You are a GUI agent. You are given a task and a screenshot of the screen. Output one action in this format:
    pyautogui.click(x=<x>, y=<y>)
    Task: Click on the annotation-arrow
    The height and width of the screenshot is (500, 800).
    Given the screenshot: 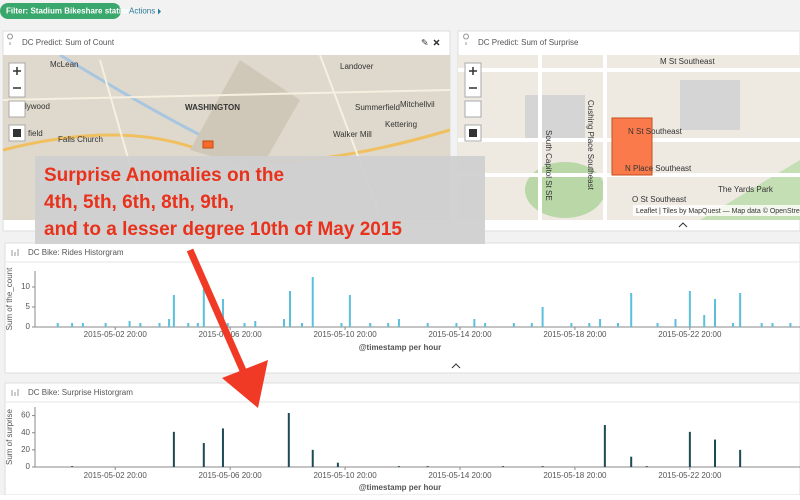 What is the action you would take?
    pyautogui.click(x=227, y=328)
    